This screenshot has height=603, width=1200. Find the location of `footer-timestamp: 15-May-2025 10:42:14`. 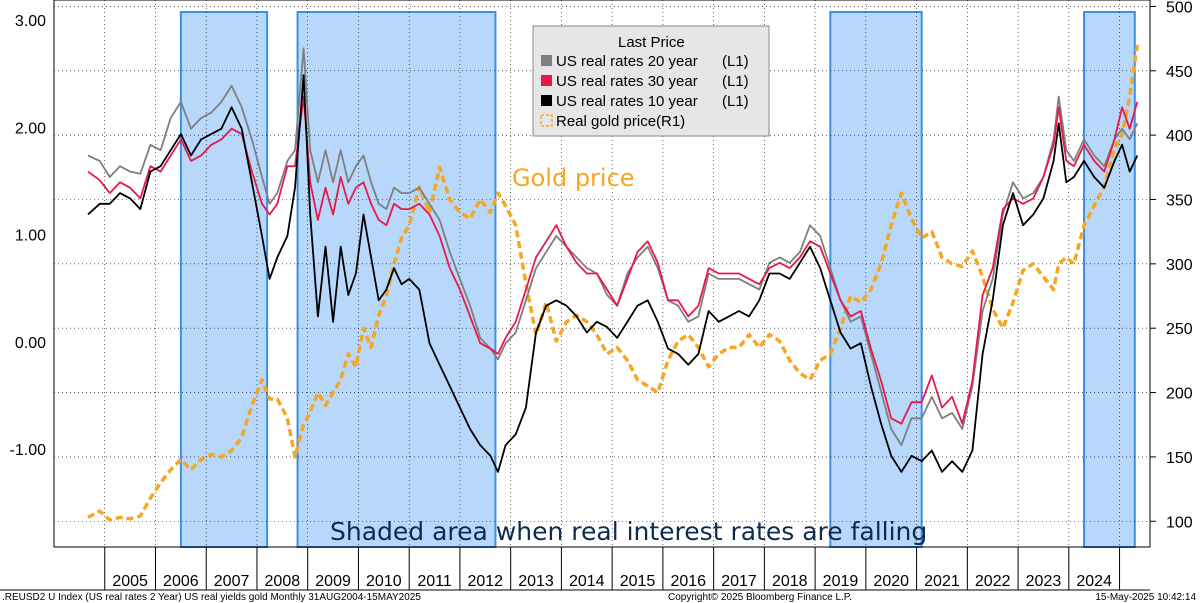

footer-timestamp: 15-May-2025 10:42:14 is located at coordinates (1145, 597).